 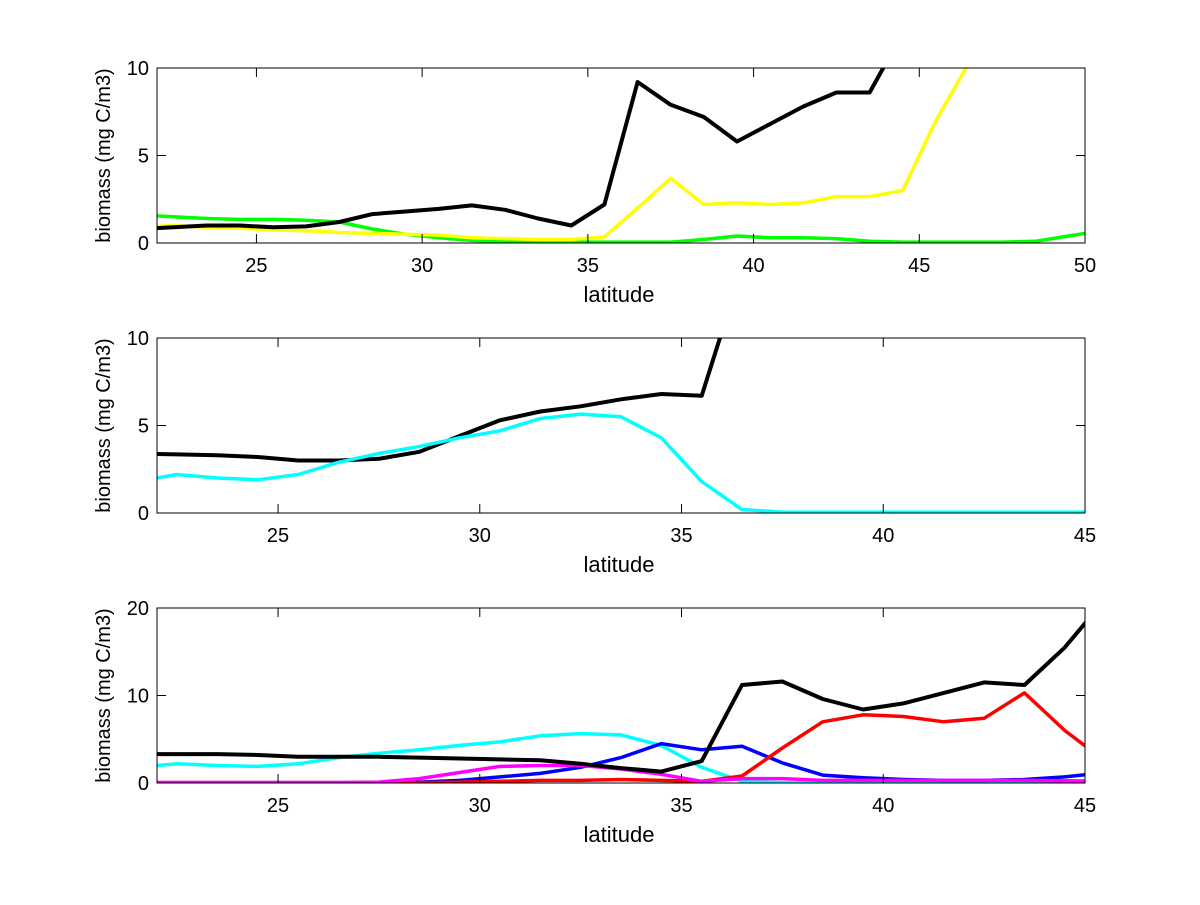 What do you see at coordinates (138, 609) in the screenshot?
I see `y-tick-label: 20` at bounding box center [138, 609].